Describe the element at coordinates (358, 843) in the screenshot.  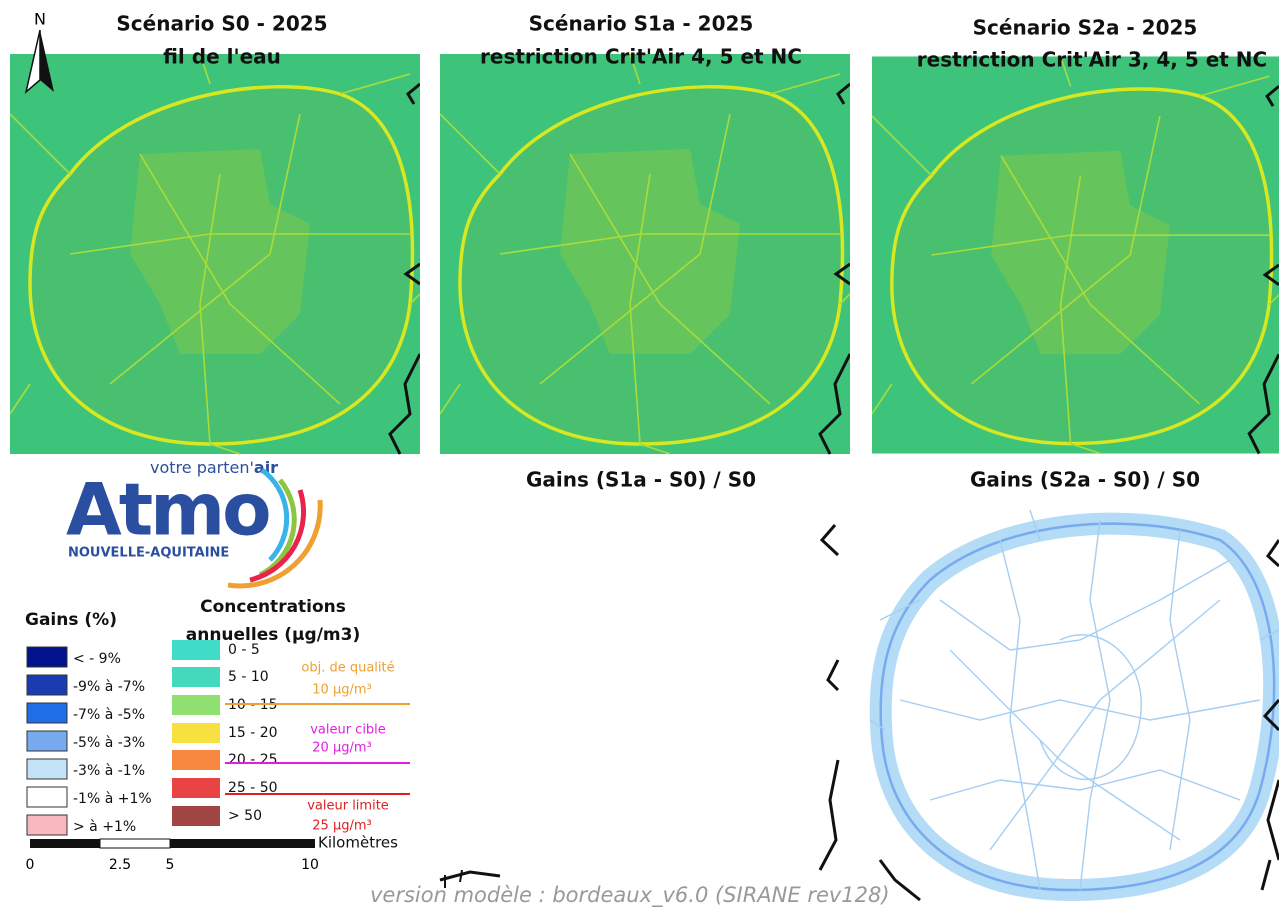
I see `scale-unit: Kilomètres` at that location.